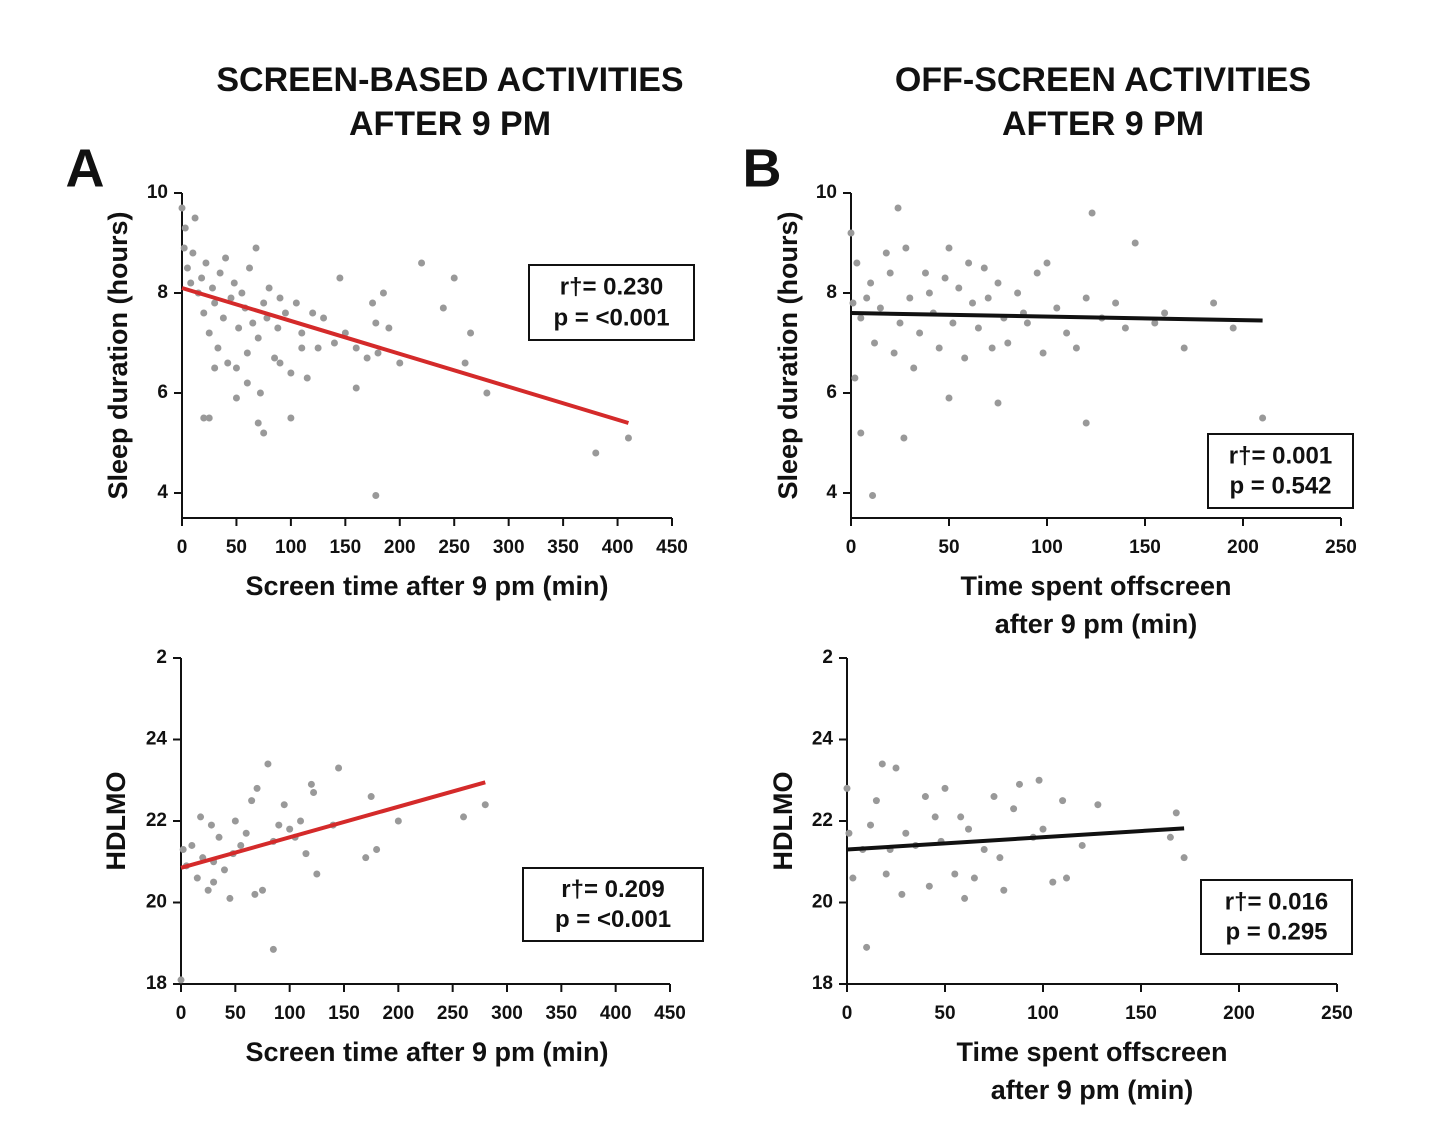 Image resolution: width=1456 pixels, height=1146 pixels. What do you see at coordinates (563, 547) in the screenshot?
I see `x-tick-label: 350` at bounding box center [563, 547].